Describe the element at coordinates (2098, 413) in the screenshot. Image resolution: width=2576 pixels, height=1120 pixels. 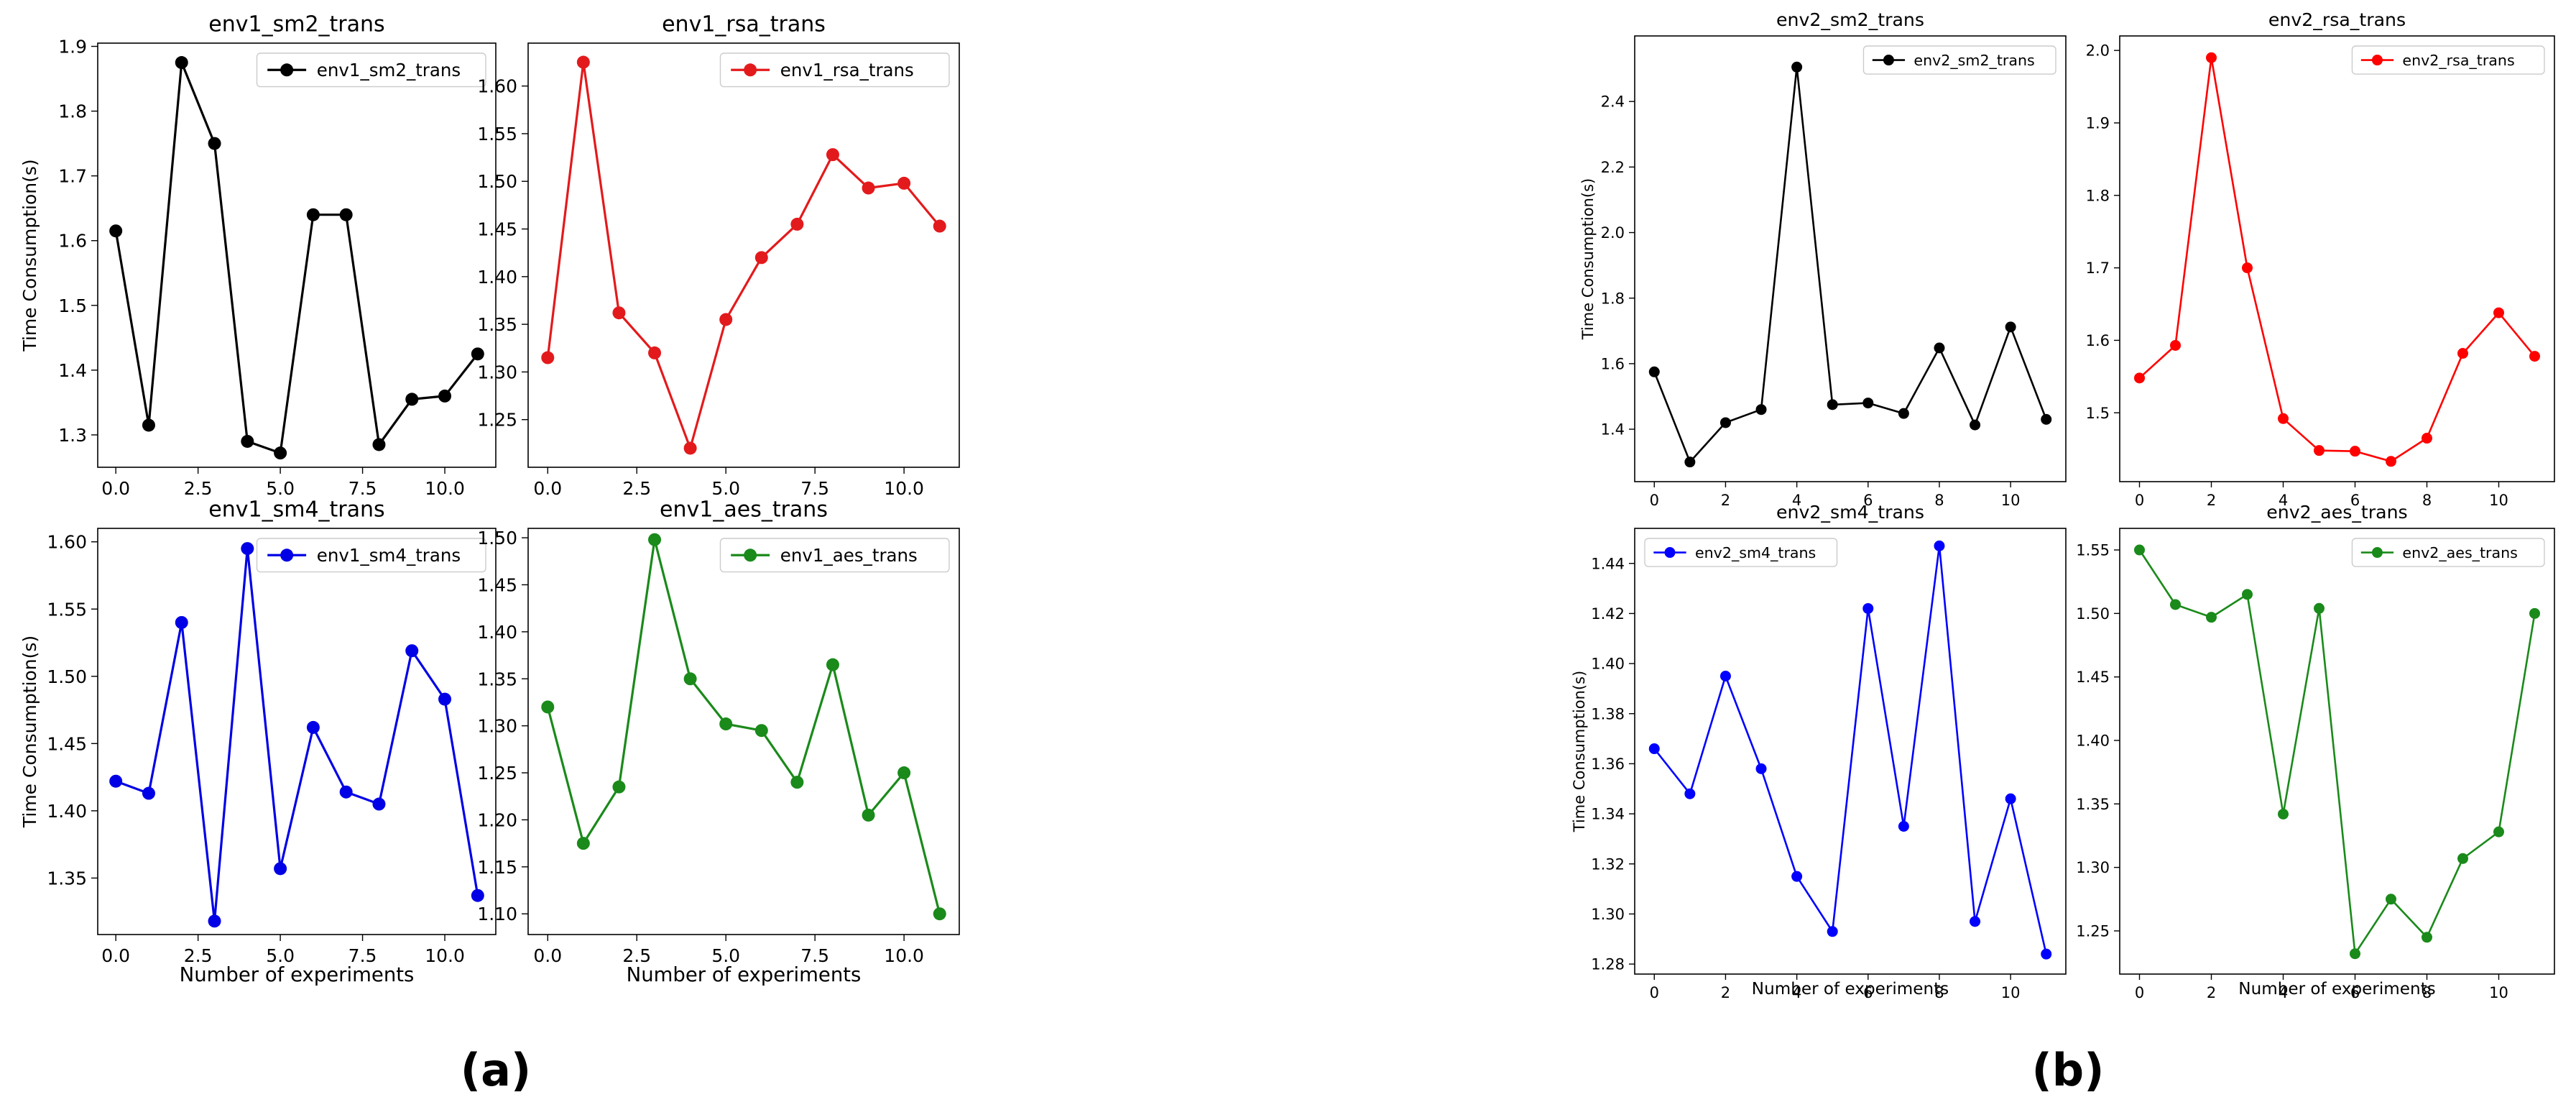
I see `y-tick-label: 1.5` at that location.